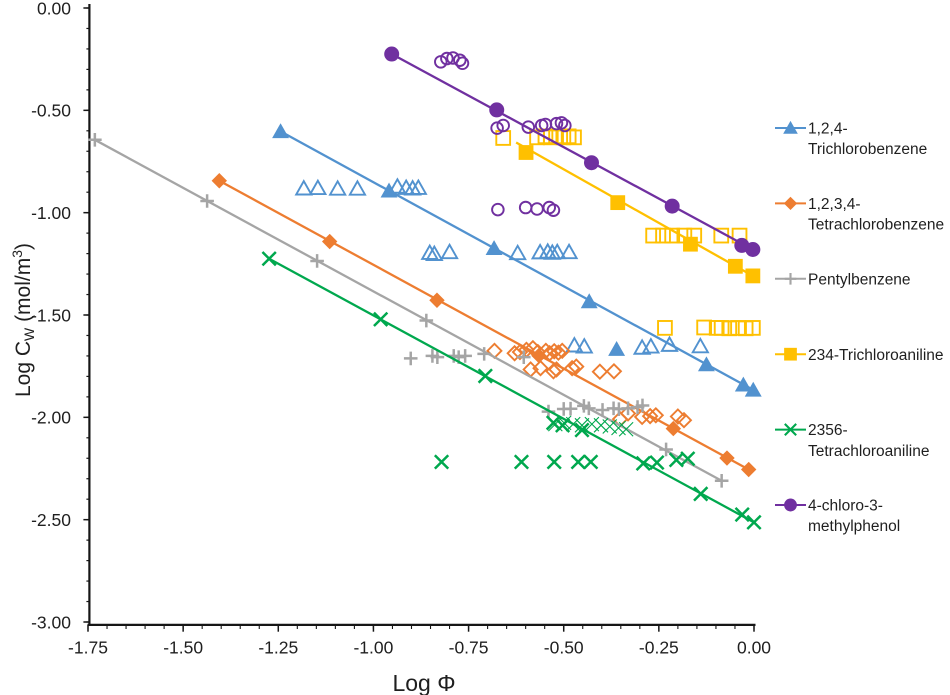  Describe the element at coordinates (659, 648) in the screenshot. I see `x-tick-label: -0.25` at that location.